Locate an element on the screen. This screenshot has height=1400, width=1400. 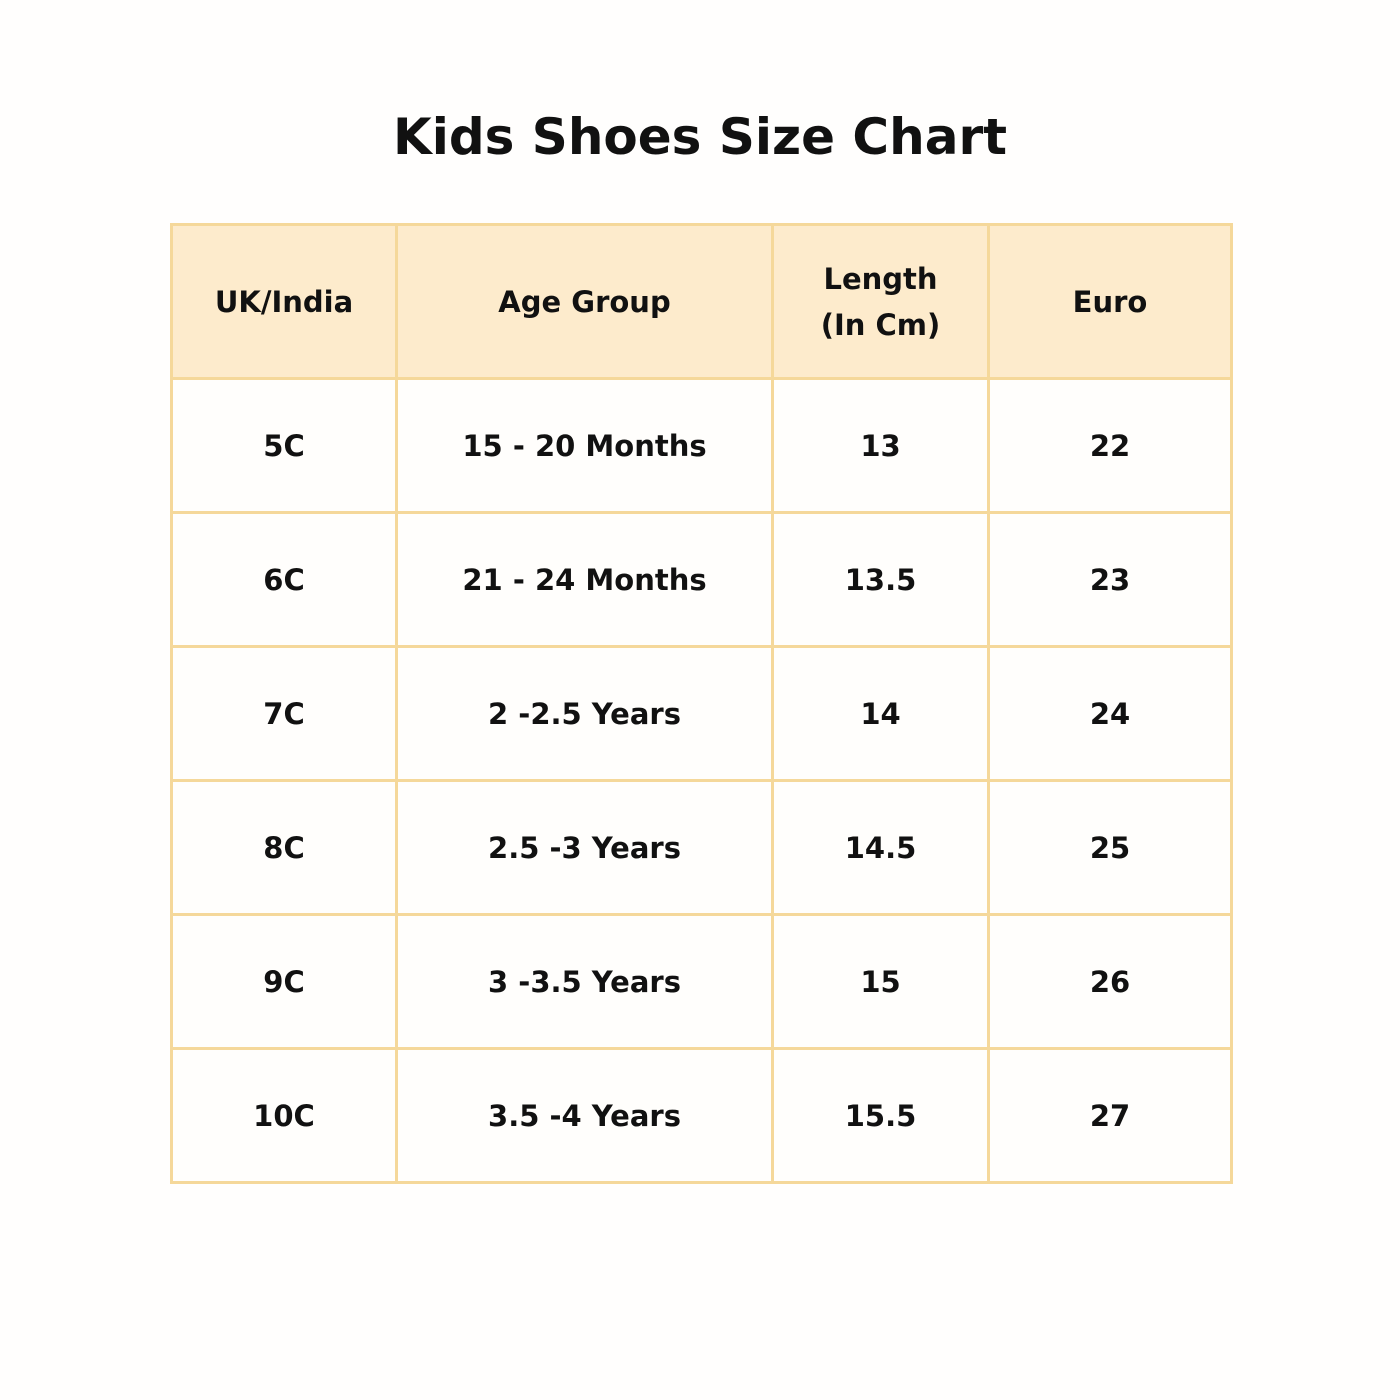
header-length-line1: Length is located at coordinates (880, 278).